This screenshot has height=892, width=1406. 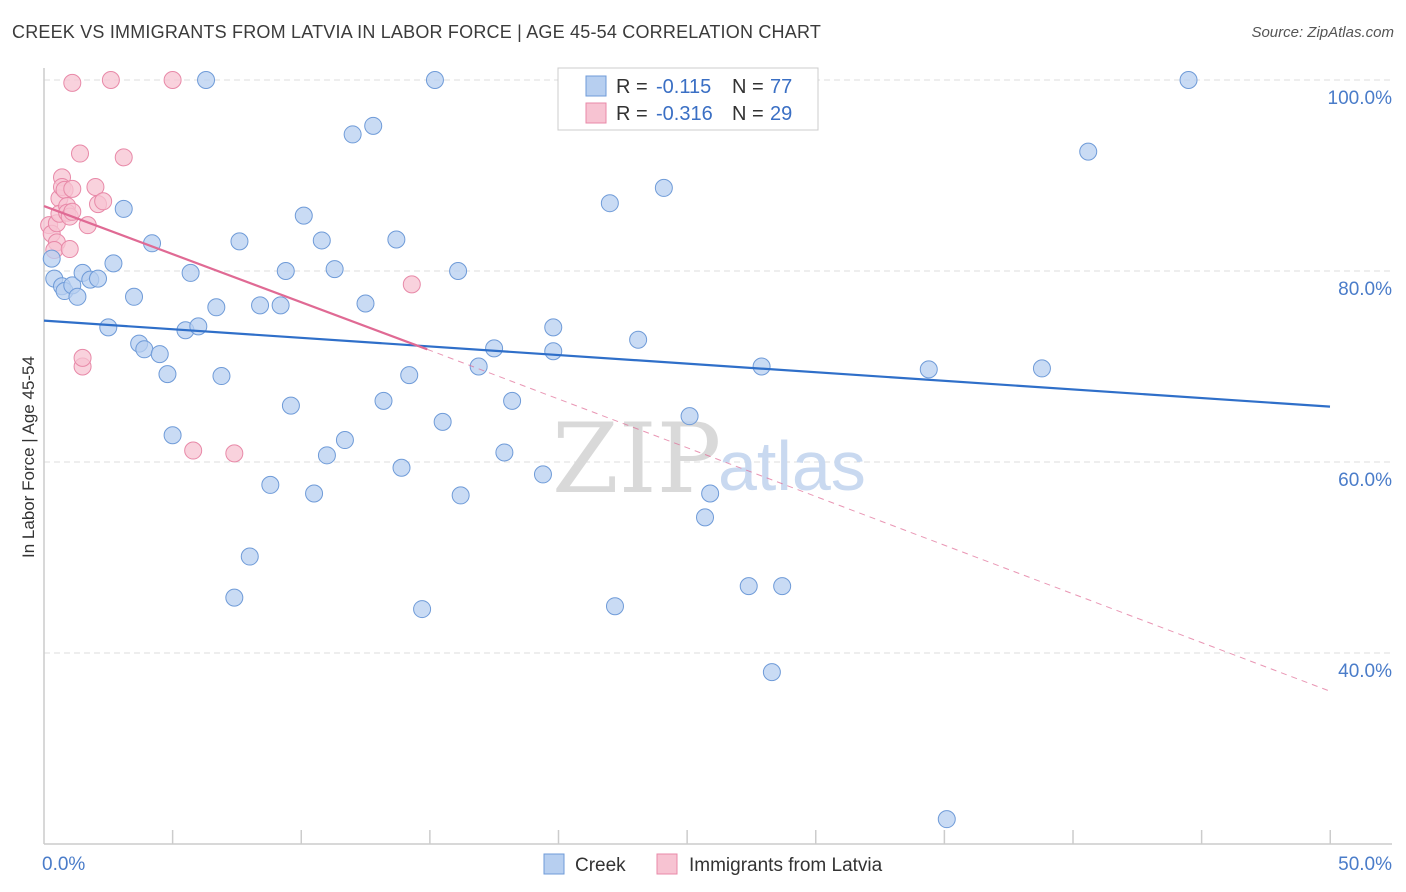 What do you see at coordinates (1360, 98) in the screenshot?
I see `y-tick-label-100: 100.0%` at bounding box center [1360, 98].